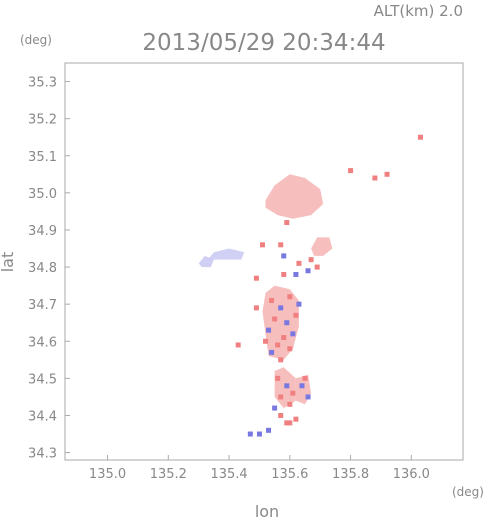 The width and height of the screenshot is (491, 521). What do you see at coordinates (42, 305) in the screenshot?
I see `y-tick-label-4: 34.7` at bounding box center [42, 305].